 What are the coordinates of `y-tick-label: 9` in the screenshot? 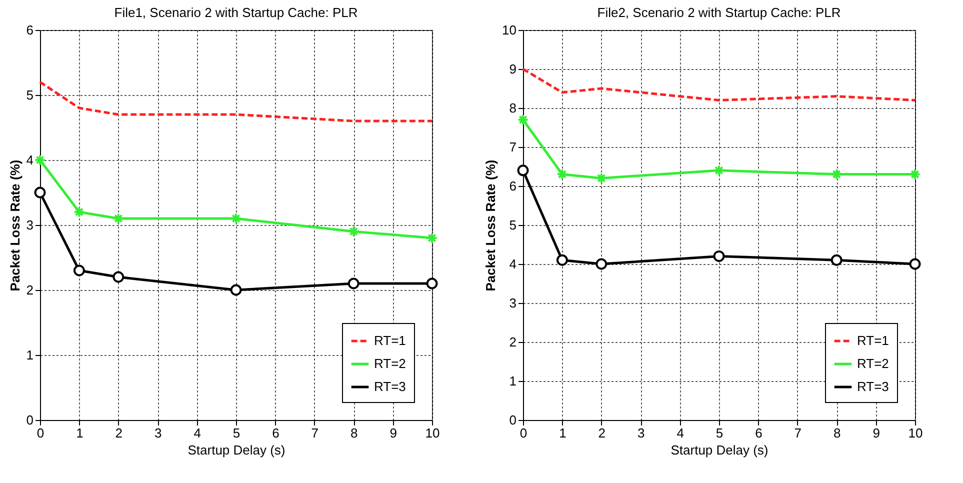 It's located at (512, 69).